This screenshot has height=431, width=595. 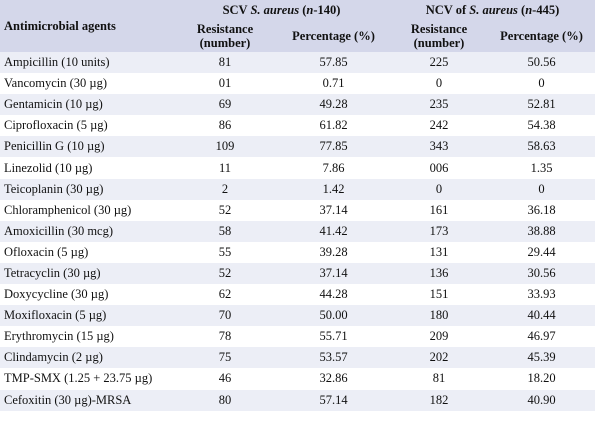 I want to click on ncv-resistance-cell: 0, so click(x=439, y=84).